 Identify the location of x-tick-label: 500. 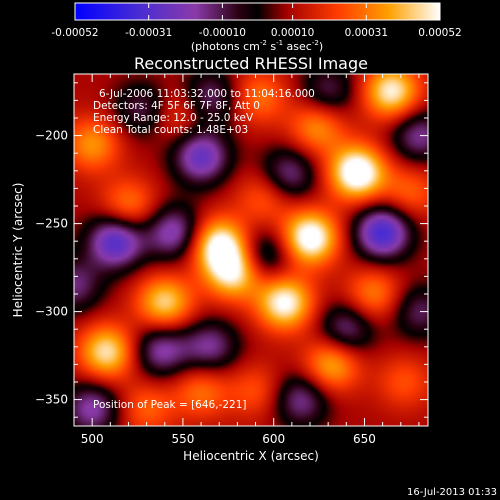
(92, 439).